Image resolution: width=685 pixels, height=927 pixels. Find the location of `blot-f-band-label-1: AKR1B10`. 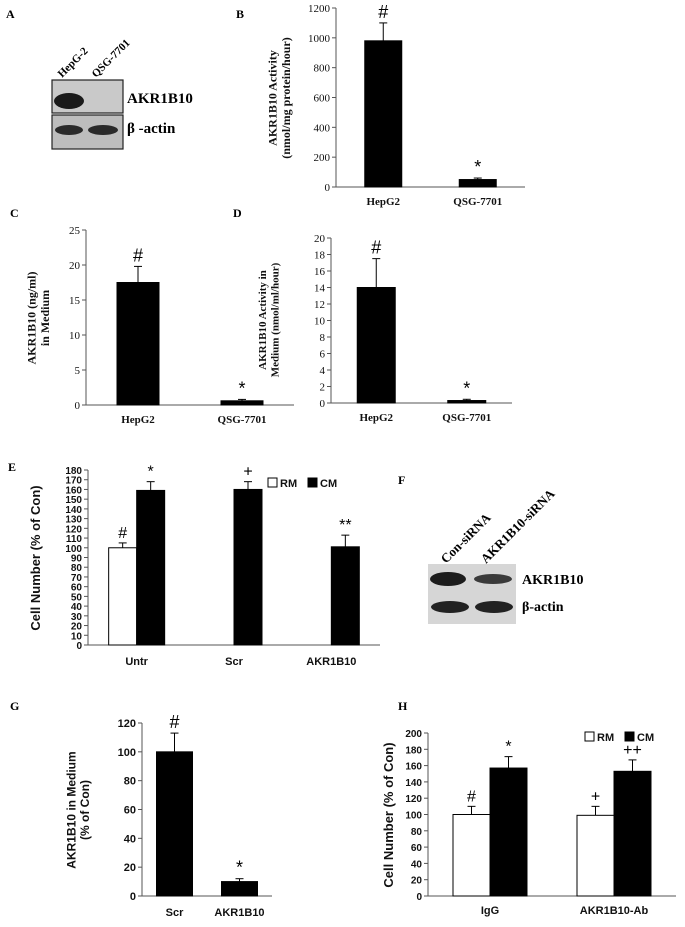

blot-f-band-label-1: AKR1B10 is located at coordinates (552, 580).